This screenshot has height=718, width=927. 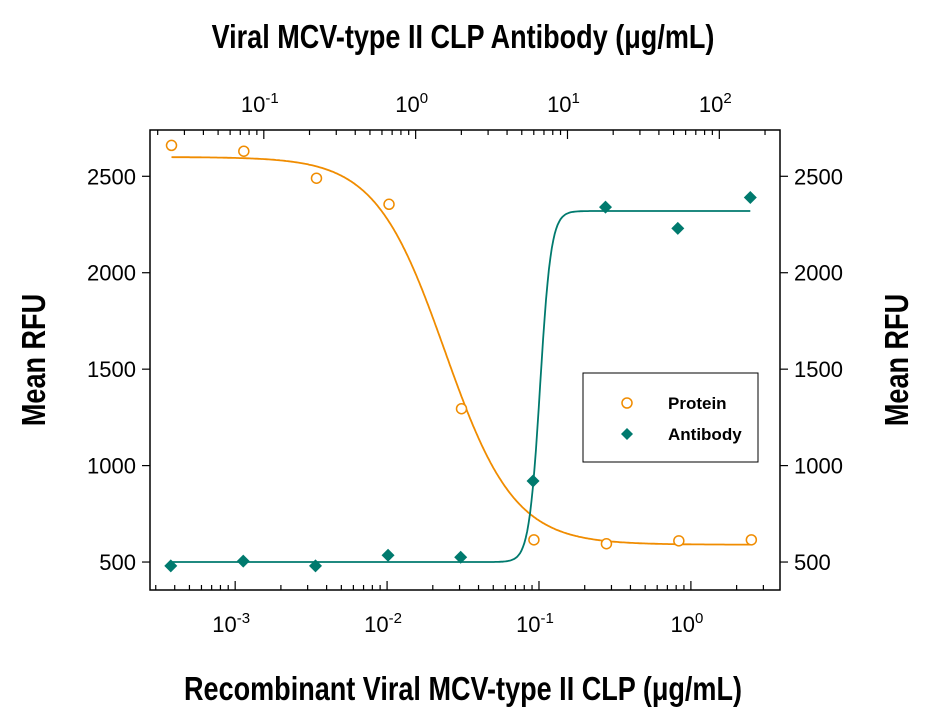 What do you see at coordinates (705, 434) in the screenshot?
I see `legend-label-antibody: Antibody` at bounding box center [705, 434].